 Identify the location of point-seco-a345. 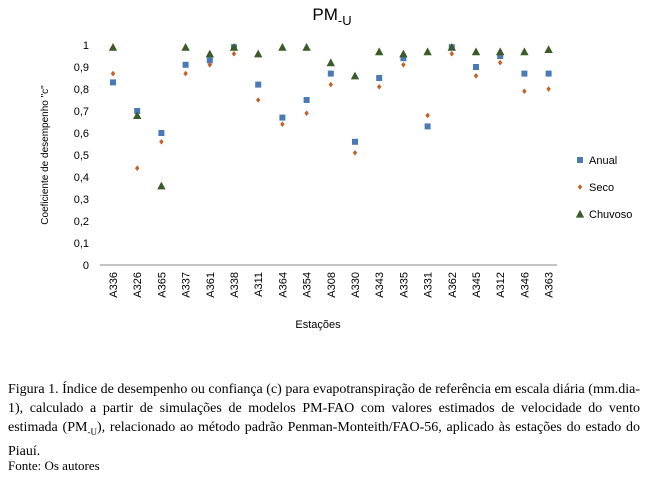
(476, 76).